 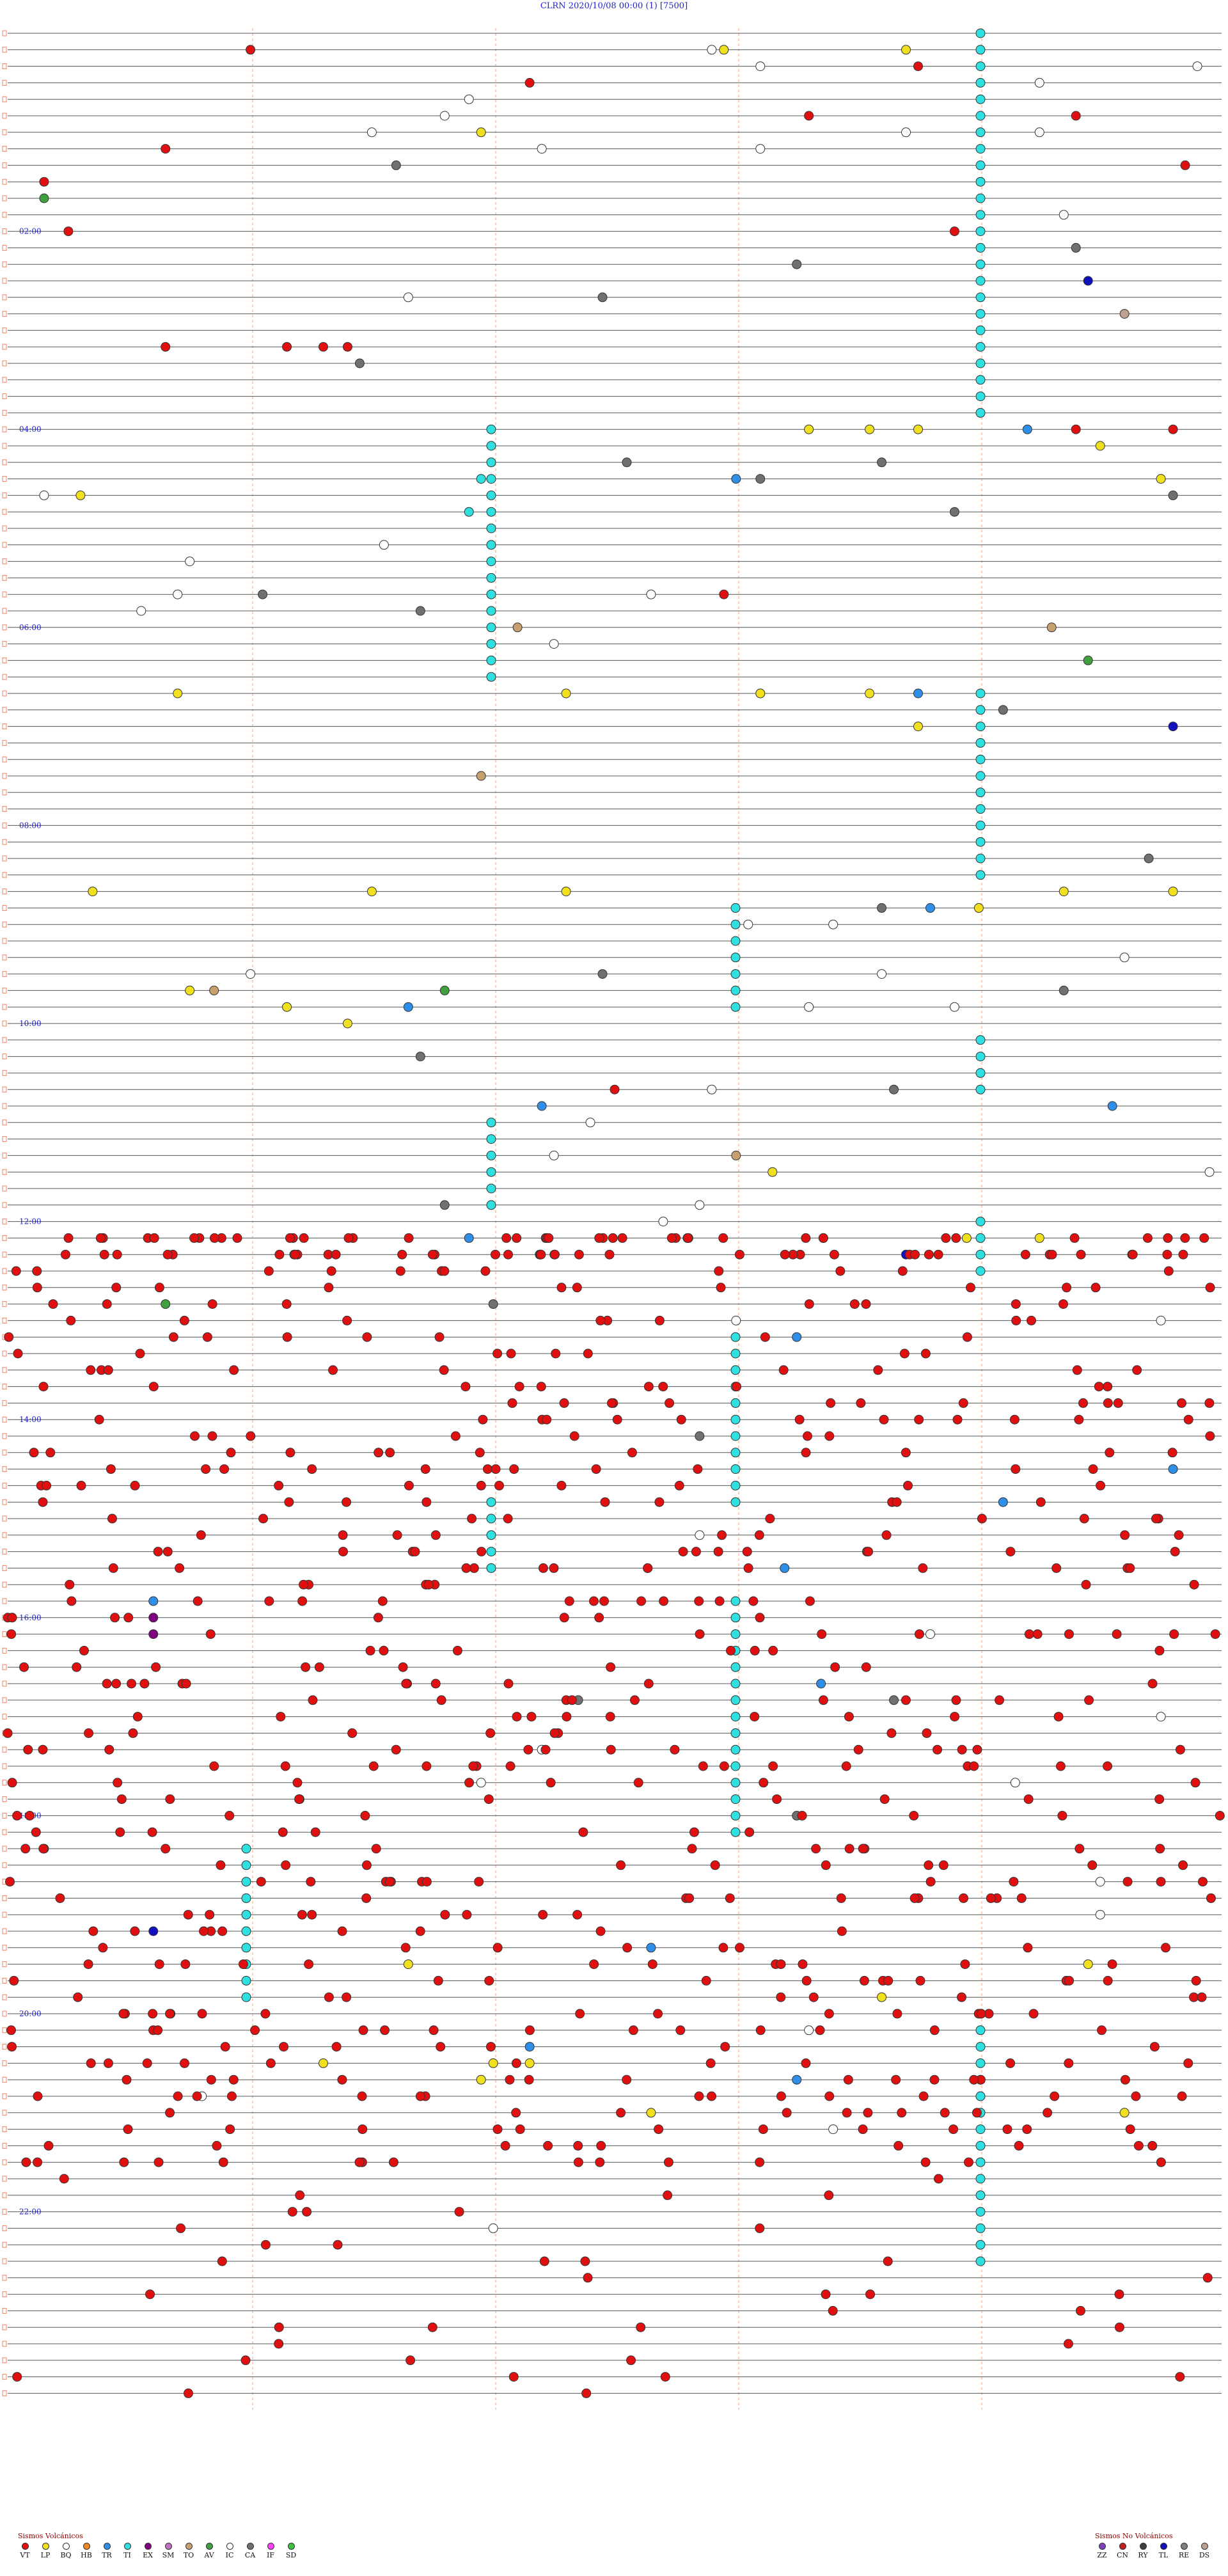 What do you see at coordinates (44, 198) in the screenshot?
I see `event-dot-av` at bounding box center [44, 198].